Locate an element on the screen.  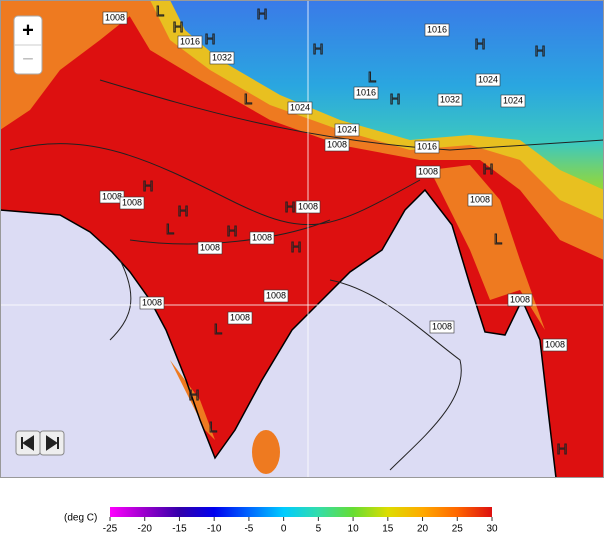
colorbar: (deg C) -25 -20 -15 -10 -5 0 5 10 15 20 25 30 is located at coordinates (281, 521).